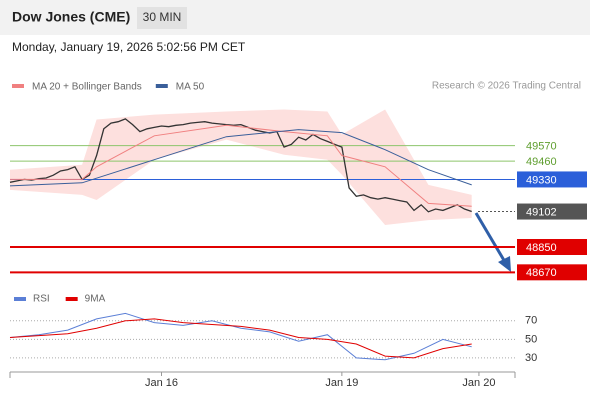 The image size is (590, 400). I want to click on y-tick-label: 50, so click(531, 339).